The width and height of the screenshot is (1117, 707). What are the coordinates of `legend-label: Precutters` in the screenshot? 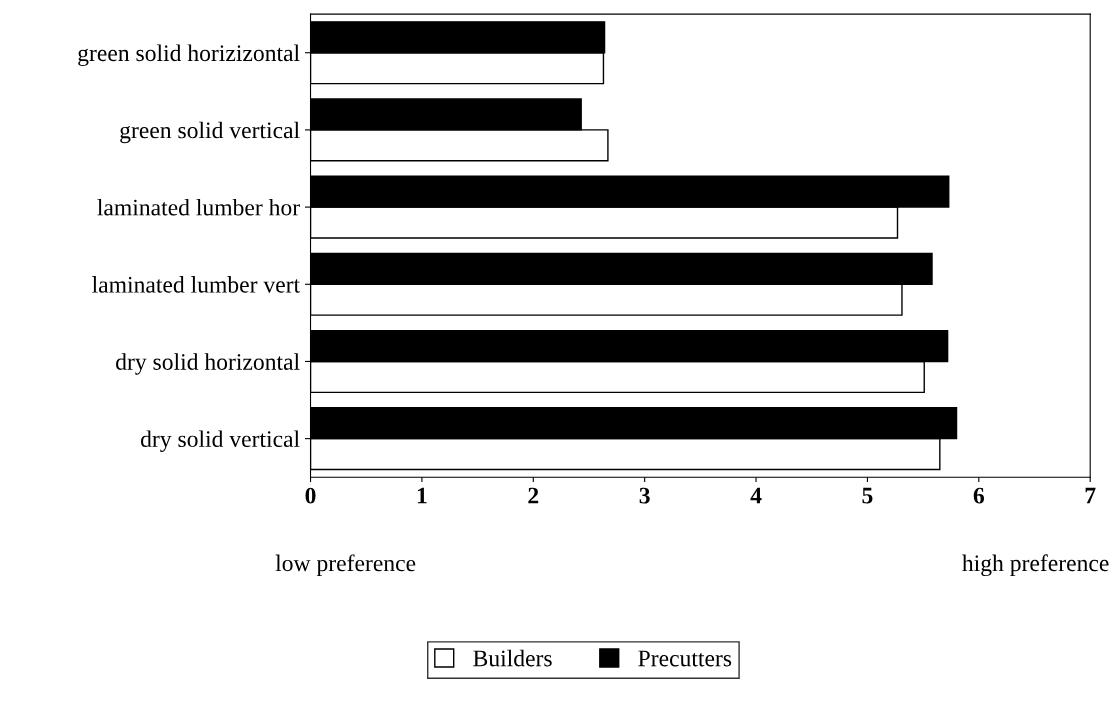 It's located at (685, 658).